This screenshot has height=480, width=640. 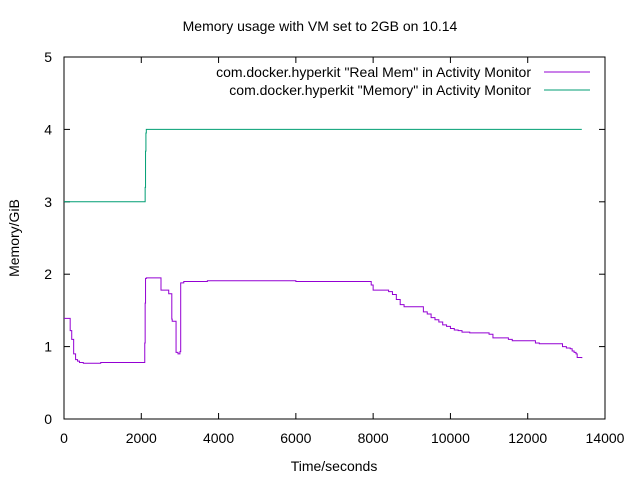 What do you see at coordinates (320, 26) in the screenshot?
I see `chart-title: Memory usage with VM set to 2GB on 10.14` at bounding box center [320, 26].